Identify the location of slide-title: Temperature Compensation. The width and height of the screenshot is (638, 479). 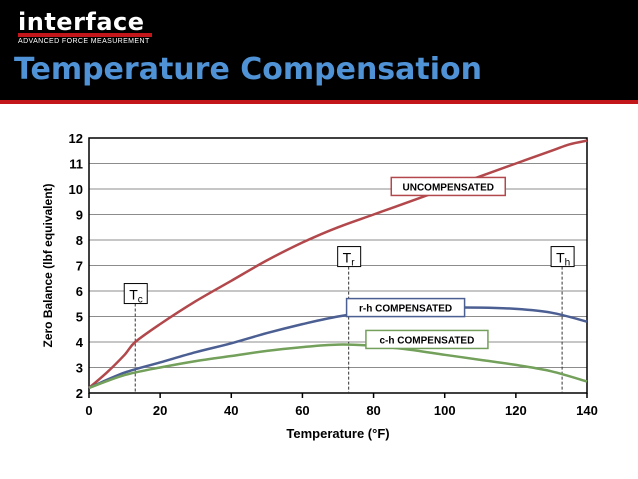
(248, 69).